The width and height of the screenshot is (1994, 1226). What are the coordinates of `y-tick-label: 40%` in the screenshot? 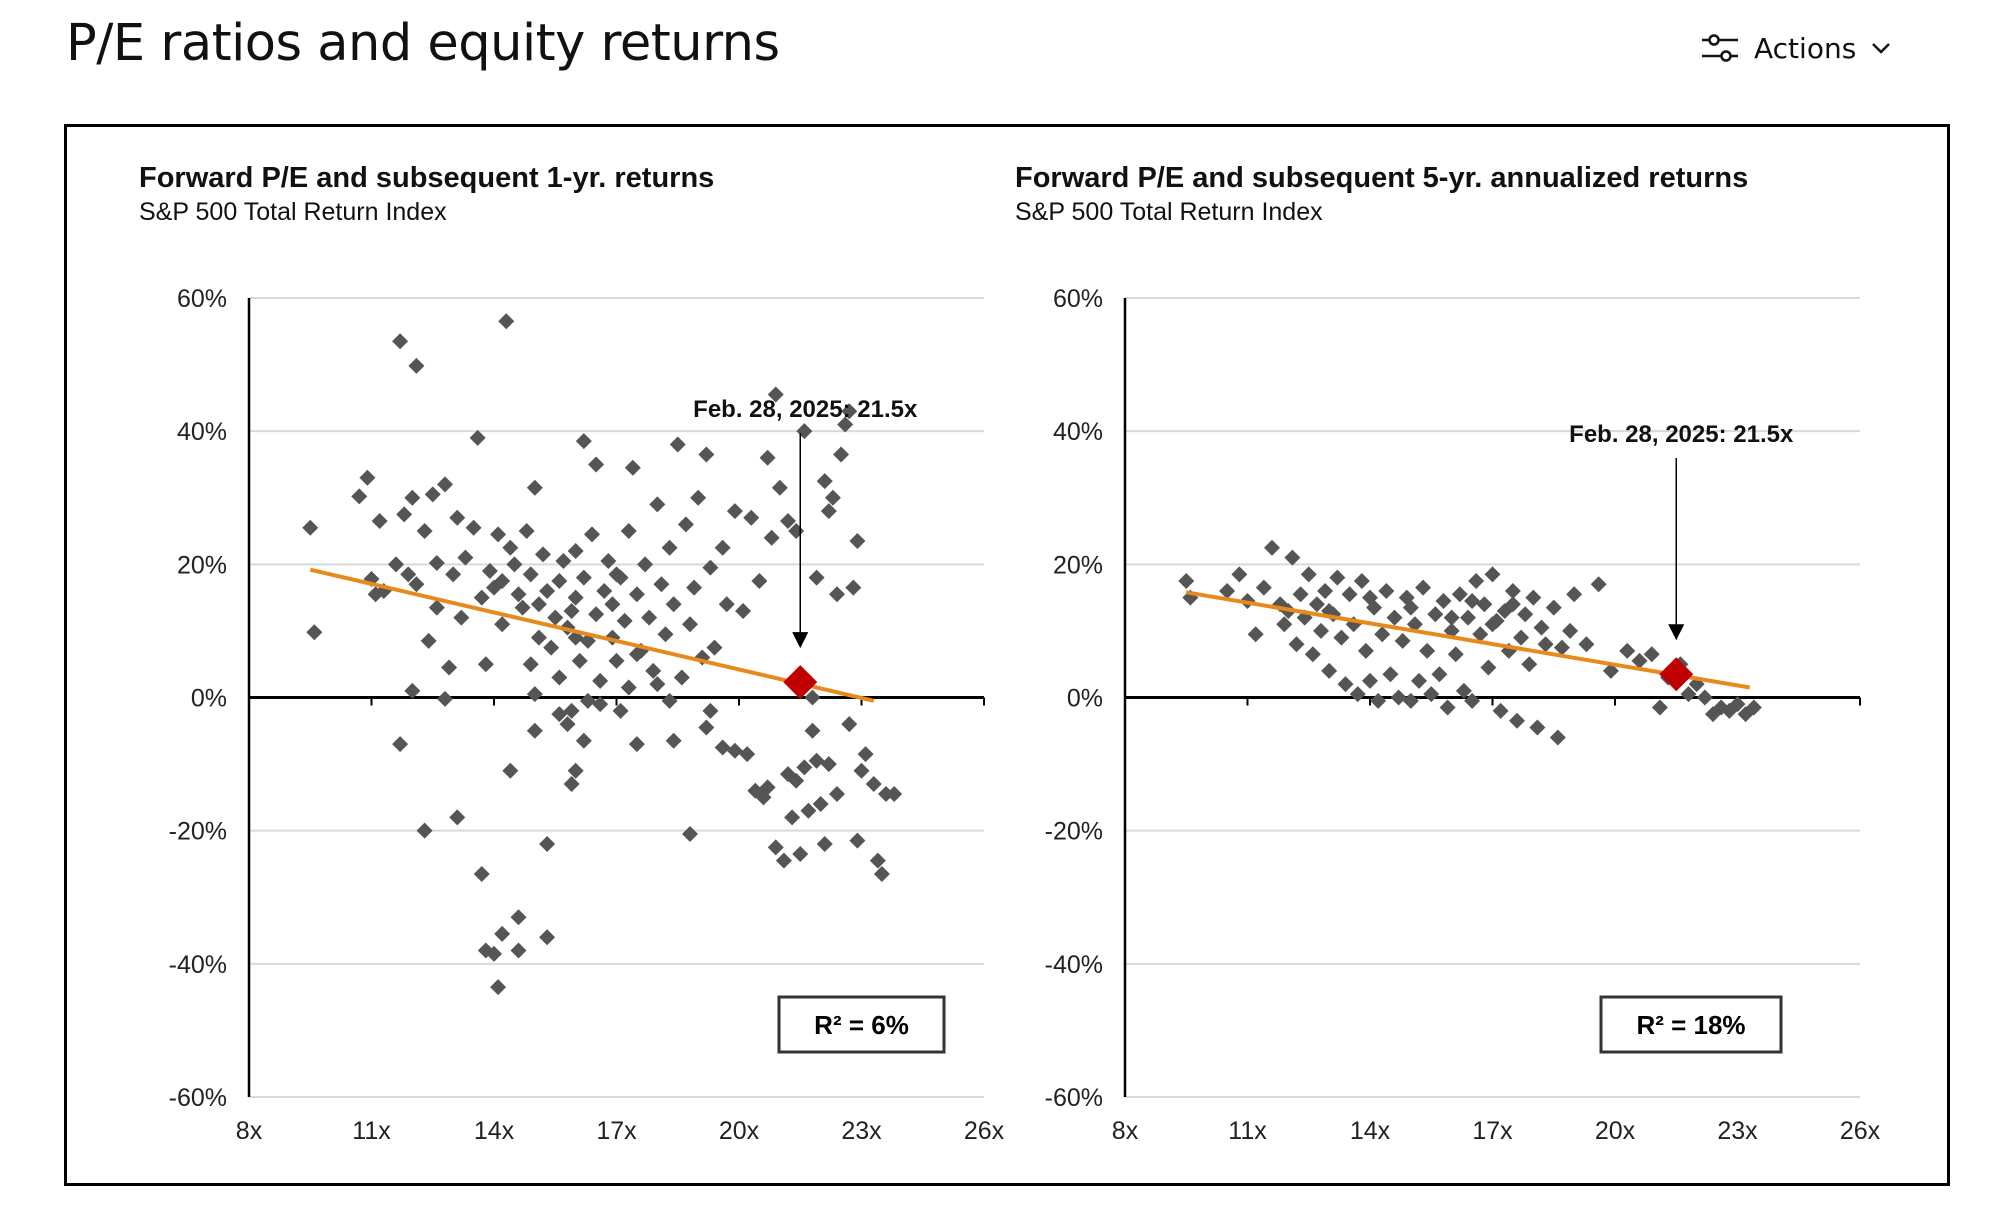 It's located at (202, 432).